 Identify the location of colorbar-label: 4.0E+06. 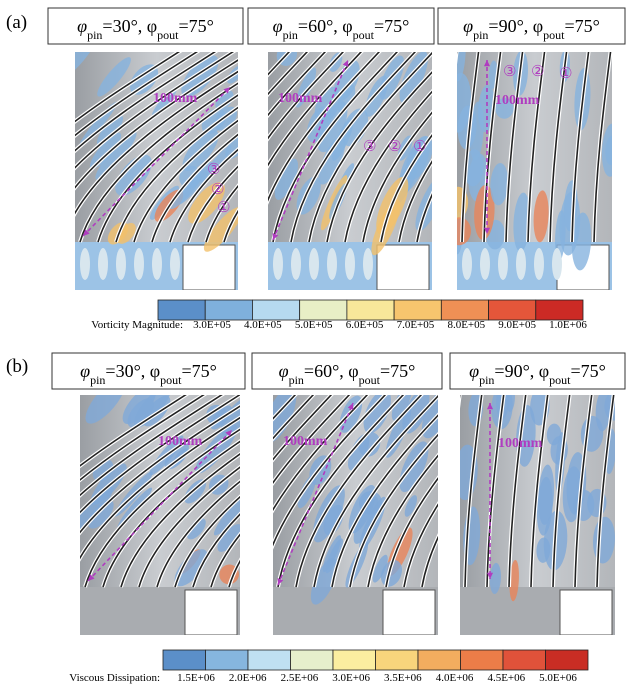
(455, 678).